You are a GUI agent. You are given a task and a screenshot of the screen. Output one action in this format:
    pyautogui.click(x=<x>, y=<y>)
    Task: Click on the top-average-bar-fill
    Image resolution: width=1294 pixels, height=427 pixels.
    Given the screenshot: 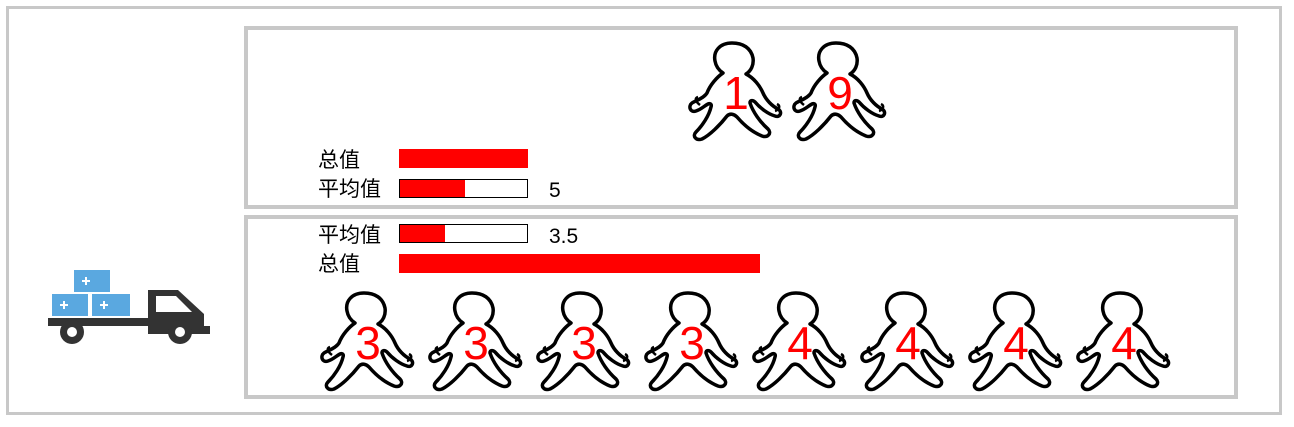 What is the action you would take?
    pyautogui.click(x=432, y=188)
    